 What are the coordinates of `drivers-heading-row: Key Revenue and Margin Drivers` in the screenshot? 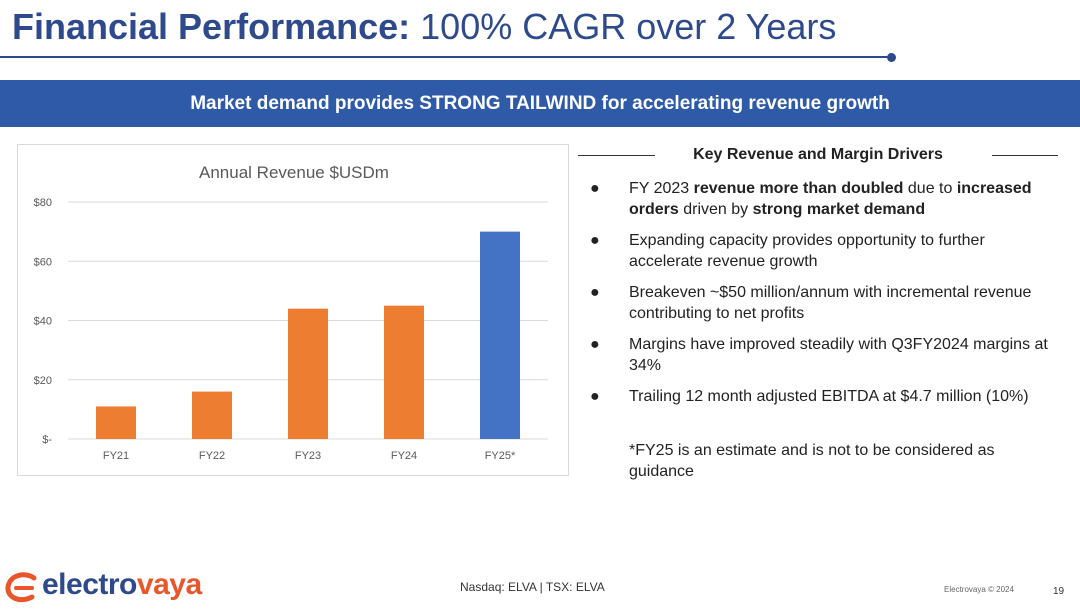 It's located at (818, 156).